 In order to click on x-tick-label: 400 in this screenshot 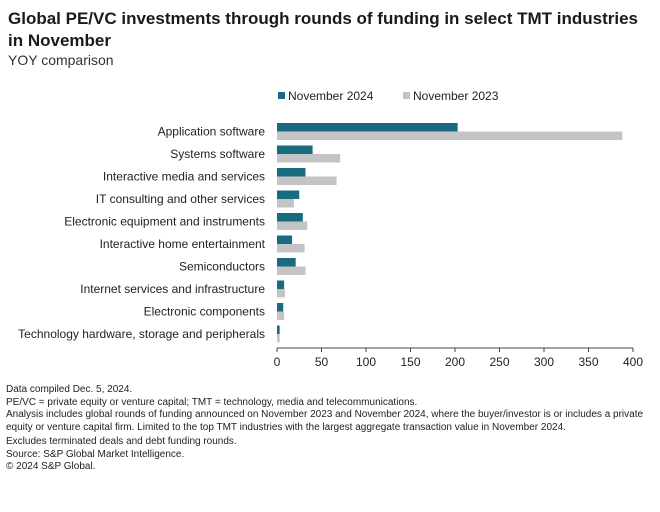, I will do `click(633, 362)`.